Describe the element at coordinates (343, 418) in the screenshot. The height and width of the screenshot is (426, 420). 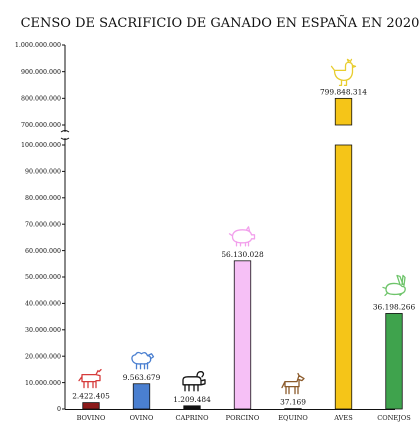
I see `category-label-aves: AVES` at that location.